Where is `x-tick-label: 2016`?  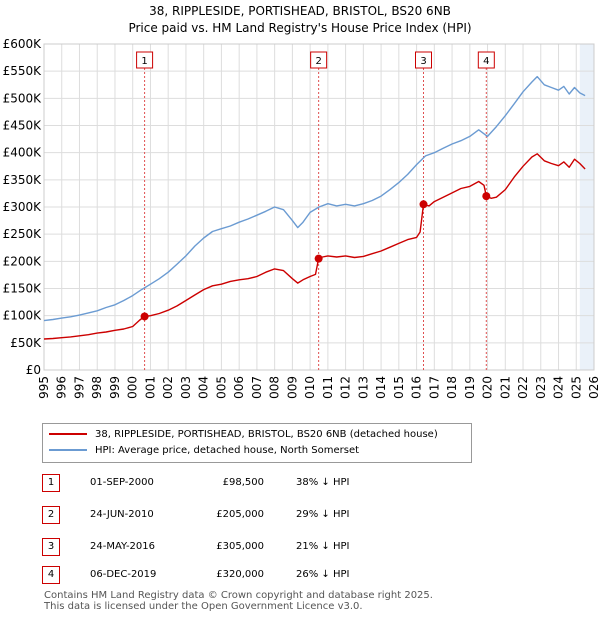
x-tick-label: 2016 is located at coordinates (417, 388).